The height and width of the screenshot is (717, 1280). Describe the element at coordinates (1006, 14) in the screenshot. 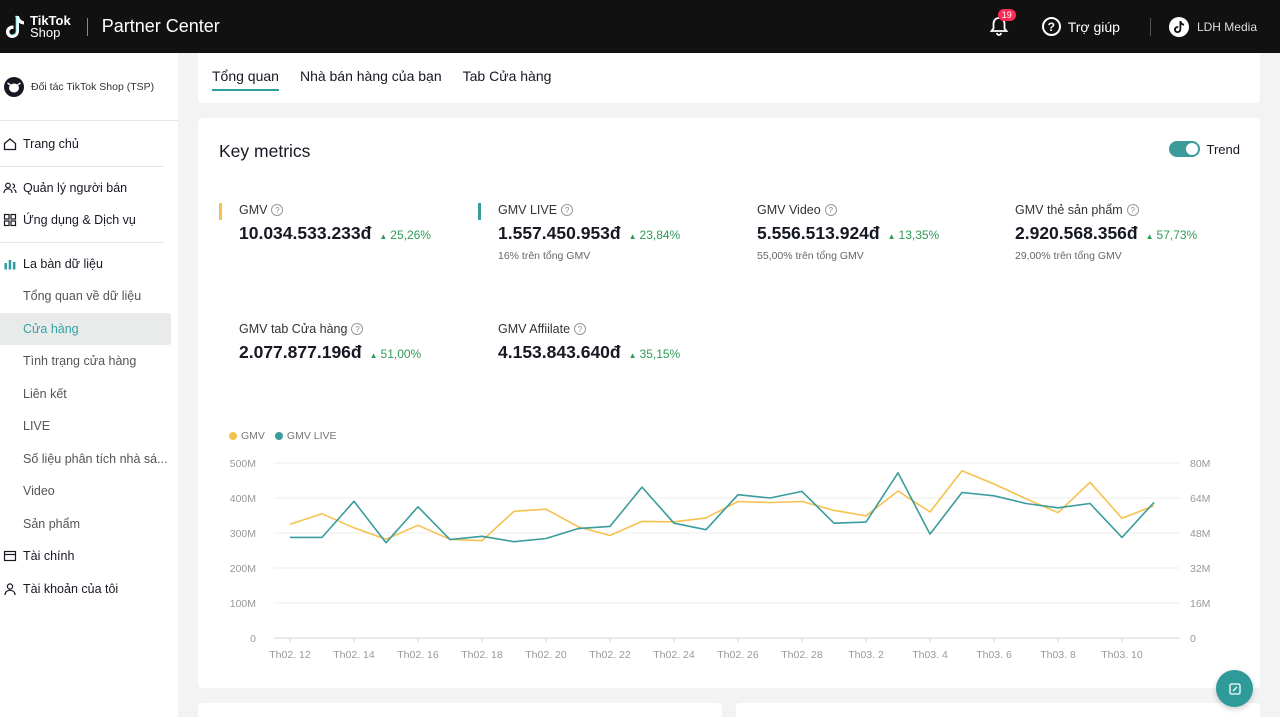

I see `notification-badge: 19` at that location.